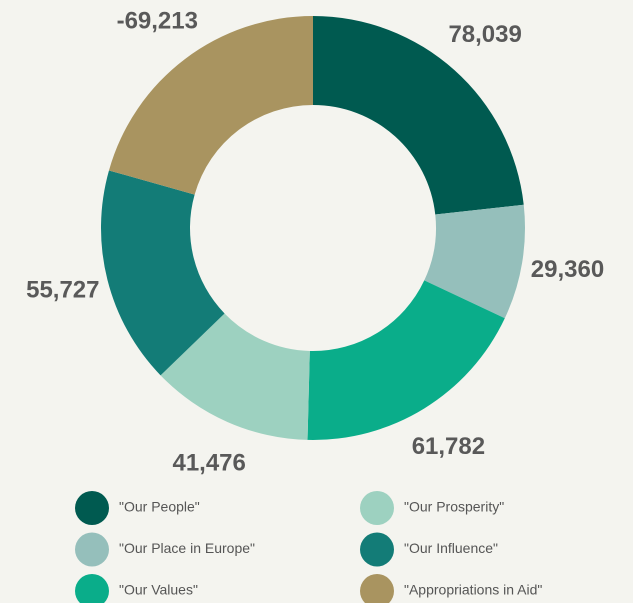  Describe the element at coordinates (448, 446) in the screenshot. I see `value-label: 61,782` at that location.